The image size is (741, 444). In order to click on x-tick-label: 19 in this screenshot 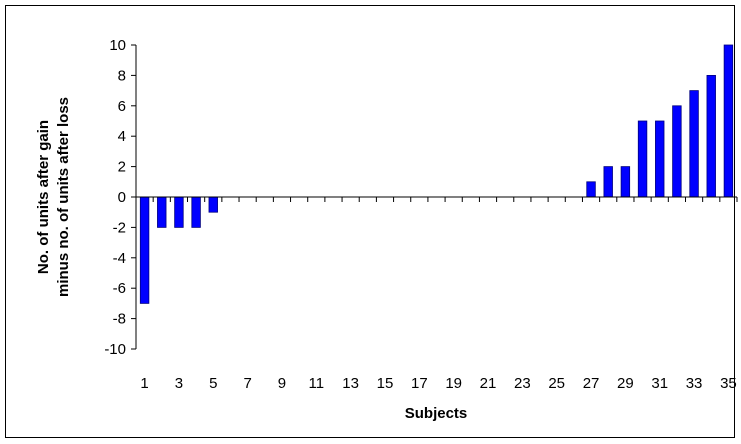, I will do `click(453, 383)`.